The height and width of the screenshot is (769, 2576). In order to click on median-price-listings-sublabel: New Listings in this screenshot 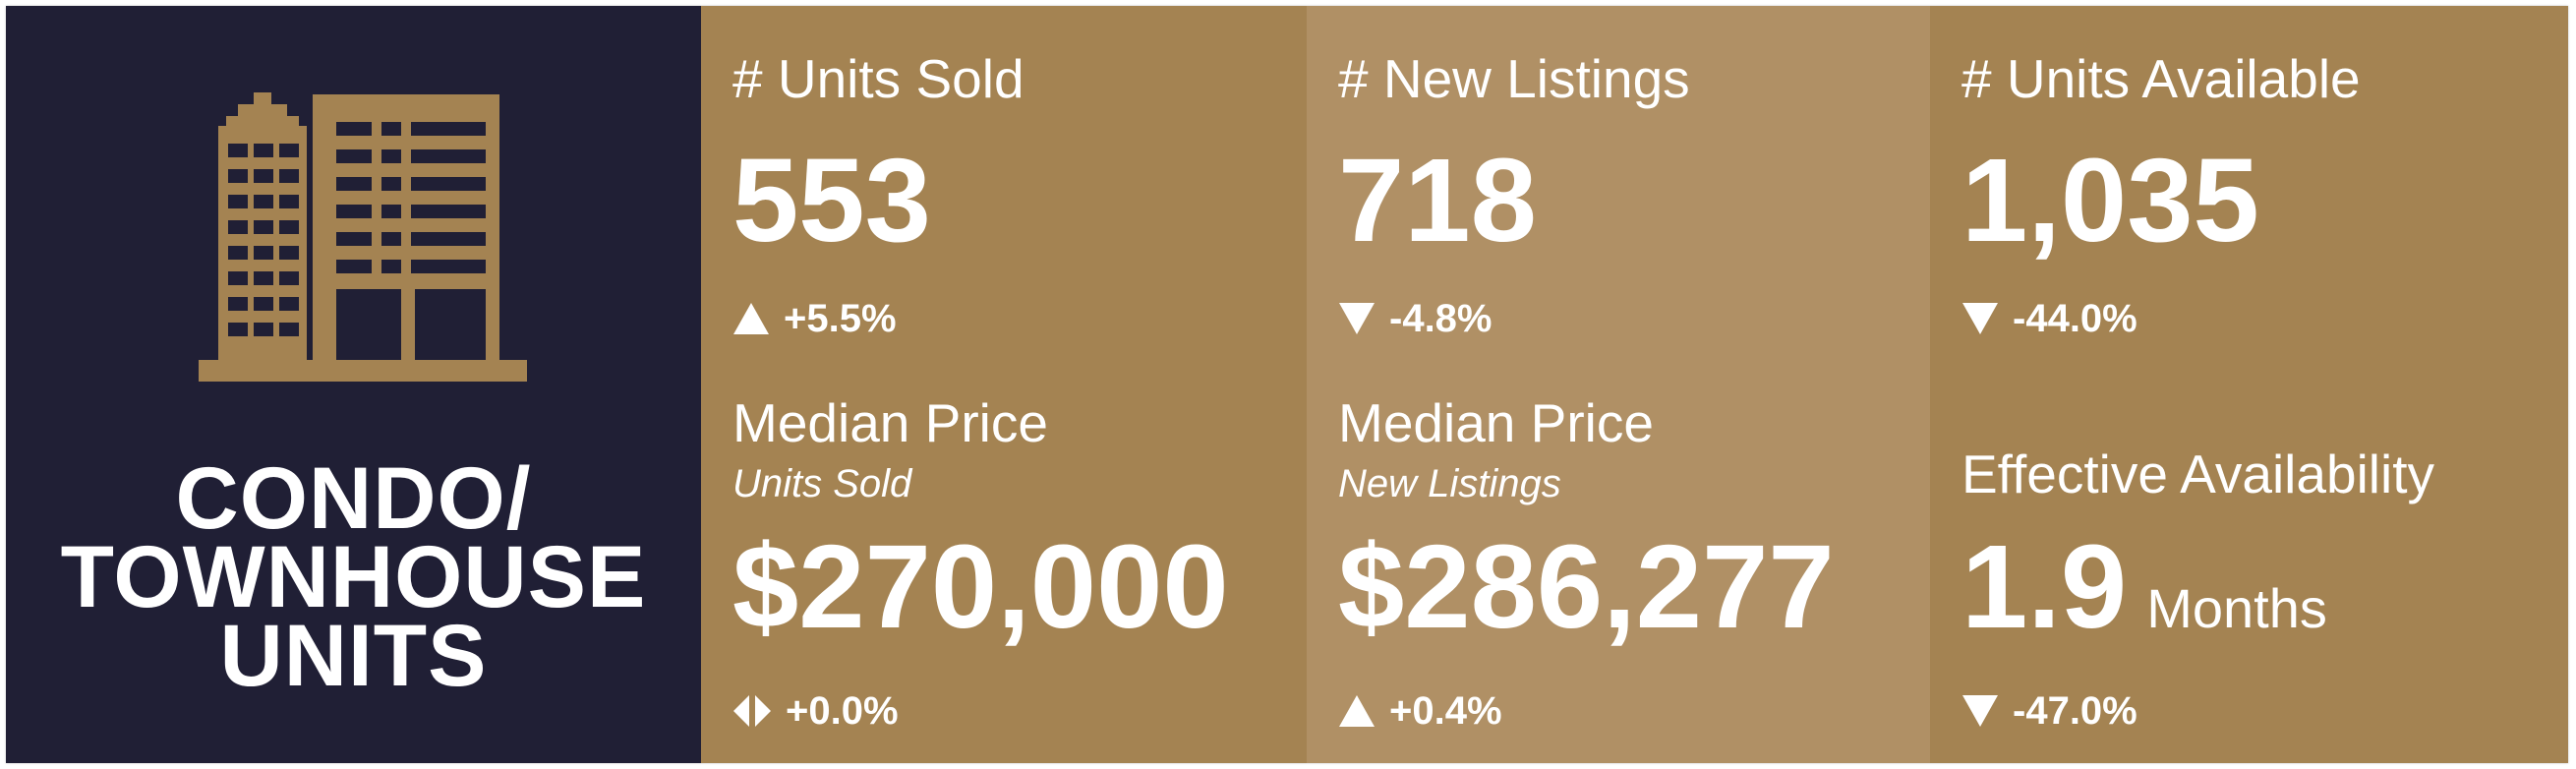, I will do `click(1449, 484)`.